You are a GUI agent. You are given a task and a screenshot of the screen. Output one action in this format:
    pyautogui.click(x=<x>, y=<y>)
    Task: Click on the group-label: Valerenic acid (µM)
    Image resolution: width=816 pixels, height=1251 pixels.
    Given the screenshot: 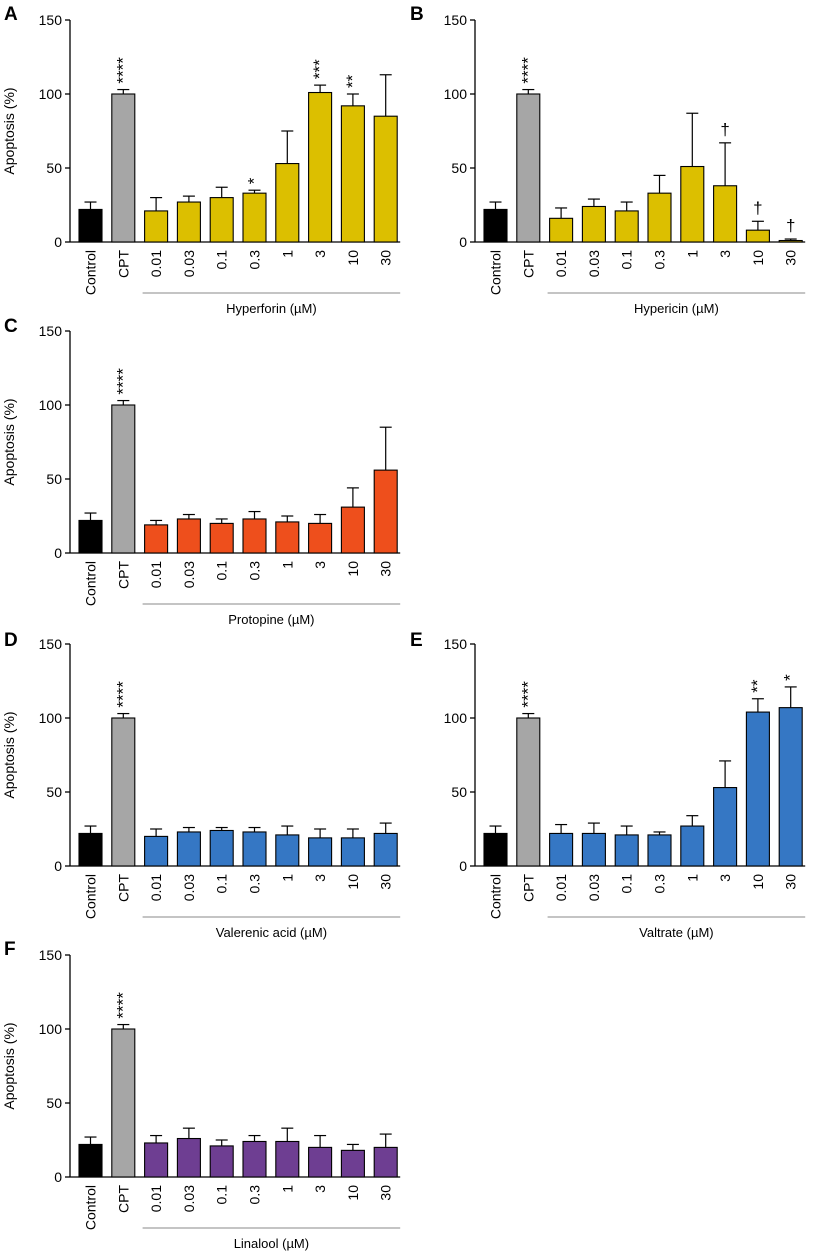 What is the action you would take?
    pyautogui.click(x=271, y=932)
    